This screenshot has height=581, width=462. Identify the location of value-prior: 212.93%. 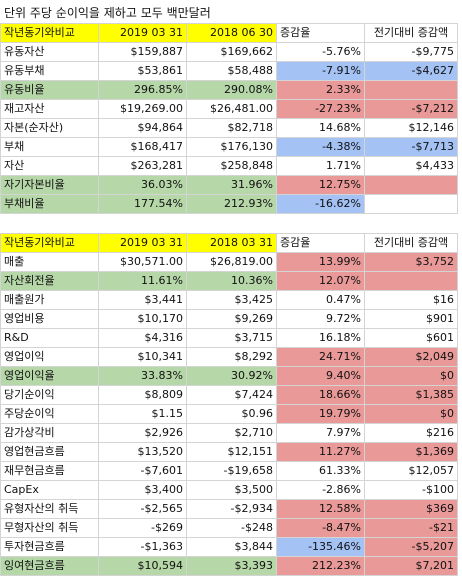
(231, 204).